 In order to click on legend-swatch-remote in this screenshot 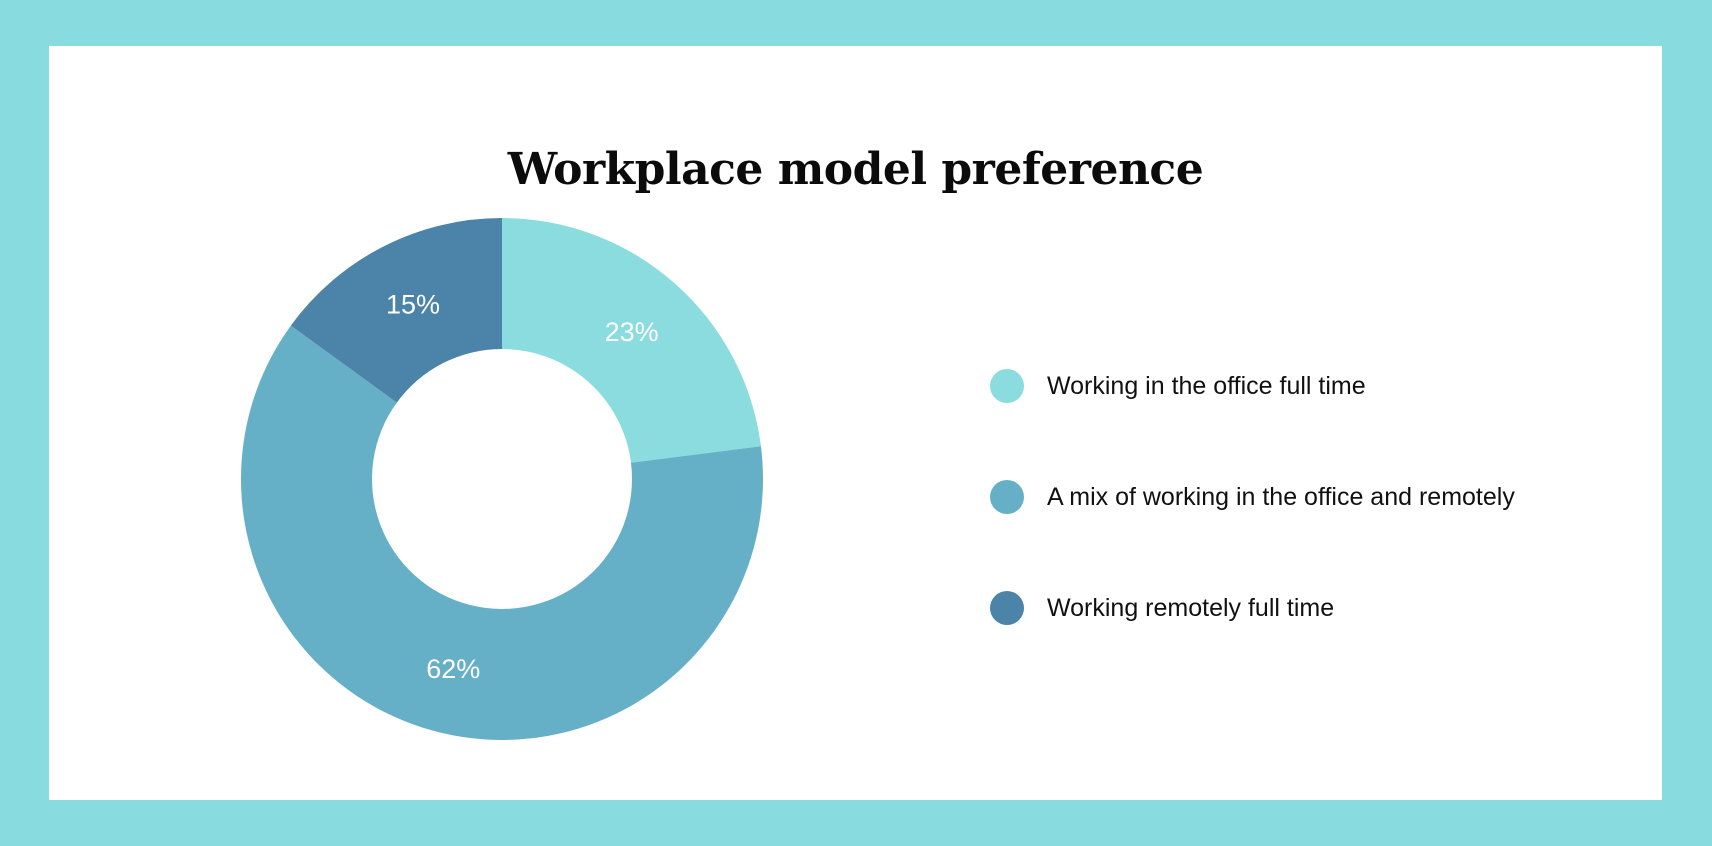, I will do `click(1007, 608)`.